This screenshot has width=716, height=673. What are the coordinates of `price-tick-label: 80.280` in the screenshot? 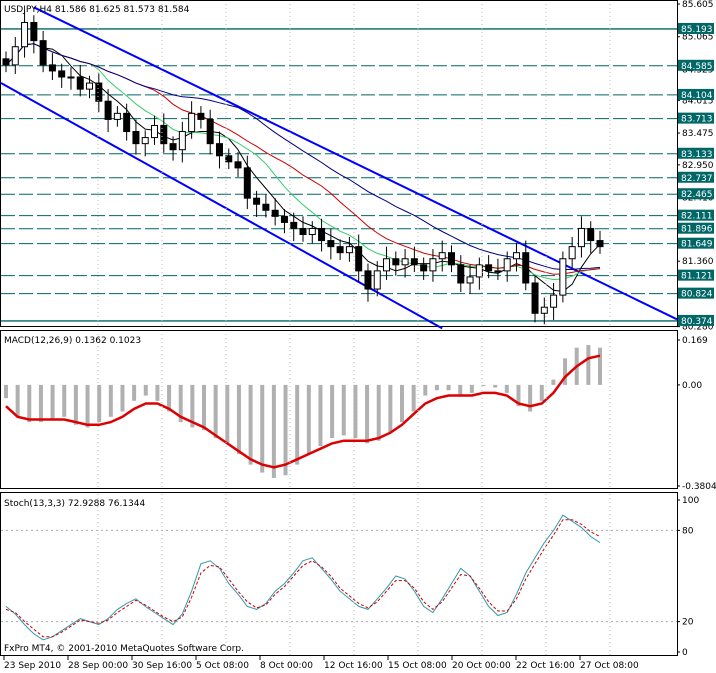 It's located at (698, 328).